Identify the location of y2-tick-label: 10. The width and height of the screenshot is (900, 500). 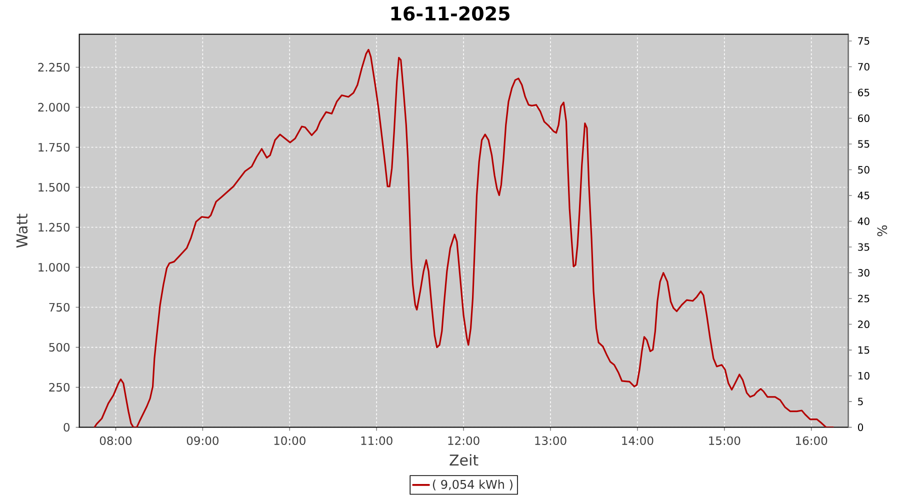
(864, 376).